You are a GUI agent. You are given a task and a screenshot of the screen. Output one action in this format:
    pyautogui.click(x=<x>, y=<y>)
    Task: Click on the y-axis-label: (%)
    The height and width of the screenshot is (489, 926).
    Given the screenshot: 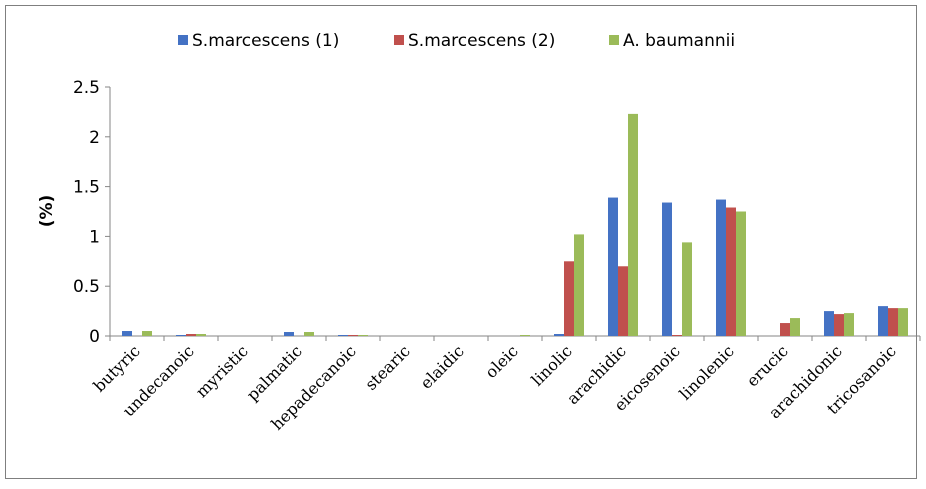 What is the action you would take?
    pyautogui.click(x=47, y=211)
    